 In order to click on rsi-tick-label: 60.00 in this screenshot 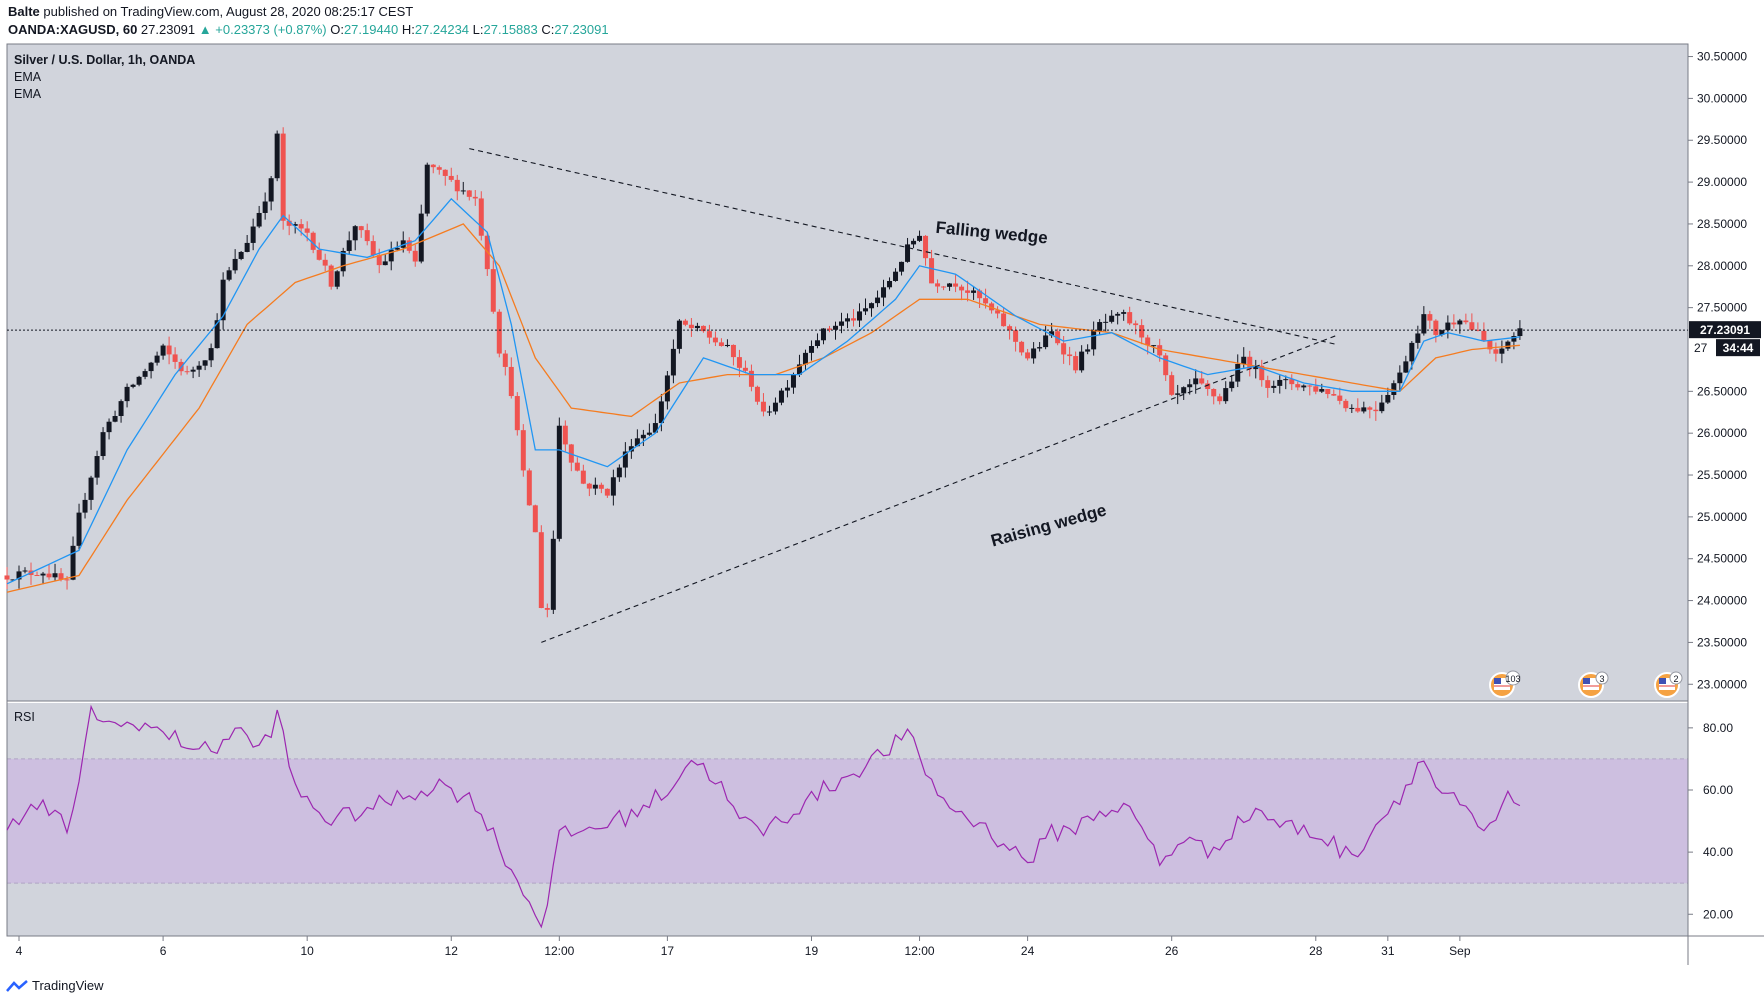, I will do `click(1718, 790)`.